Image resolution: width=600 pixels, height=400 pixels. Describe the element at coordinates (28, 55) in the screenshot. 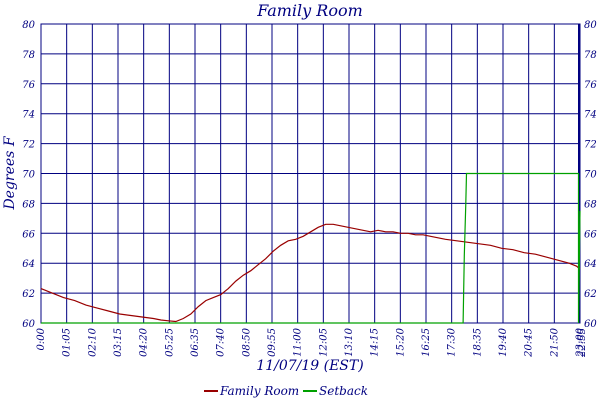

I see `y-tick-label: 78` at that location.